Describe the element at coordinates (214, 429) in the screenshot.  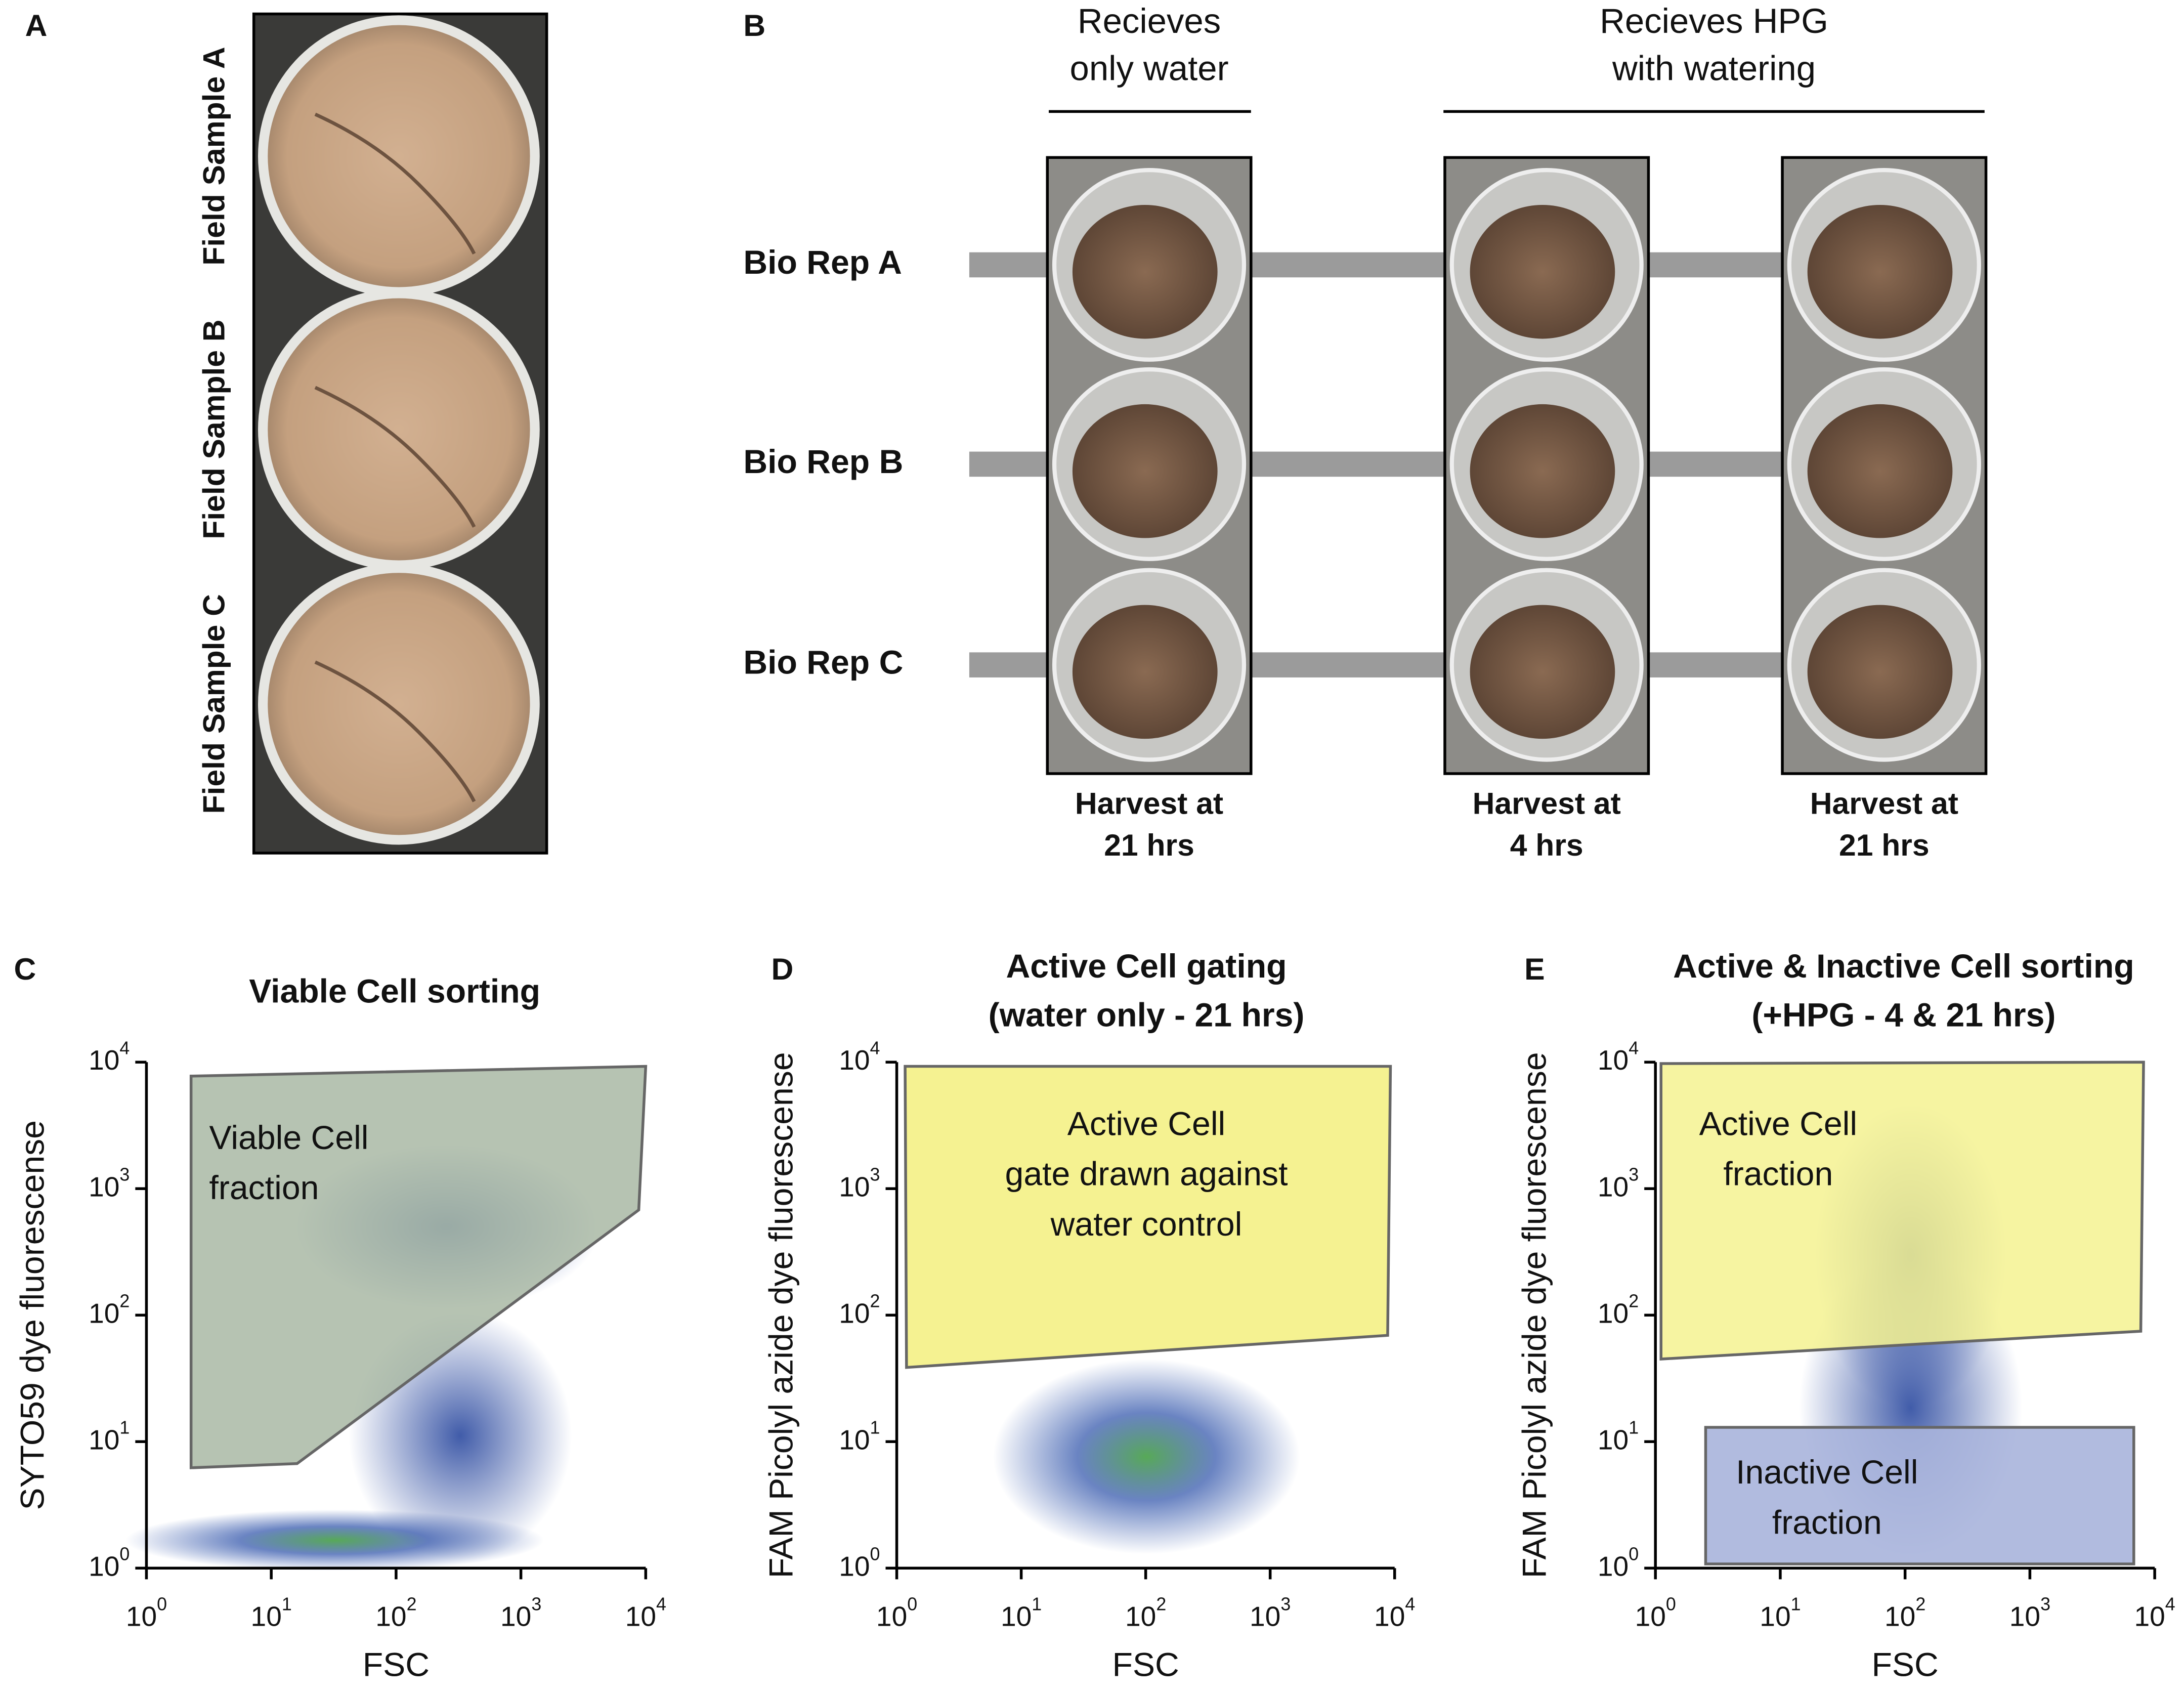
I see `sample-label: Field Sample B` at that location.